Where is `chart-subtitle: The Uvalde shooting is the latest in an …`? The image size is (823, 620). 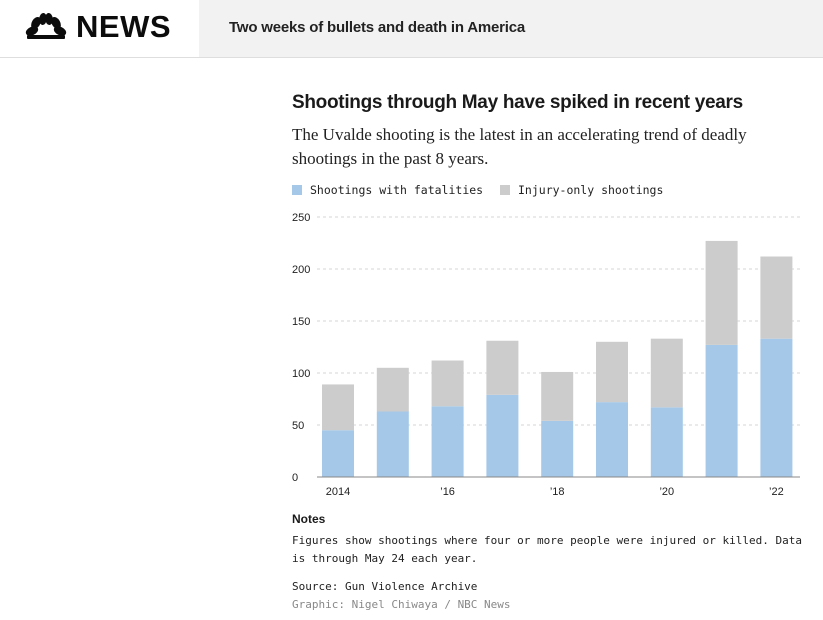
chart-subtitle: The Uvalde shooting is the latest in an … is located at coordinates (519, 146).